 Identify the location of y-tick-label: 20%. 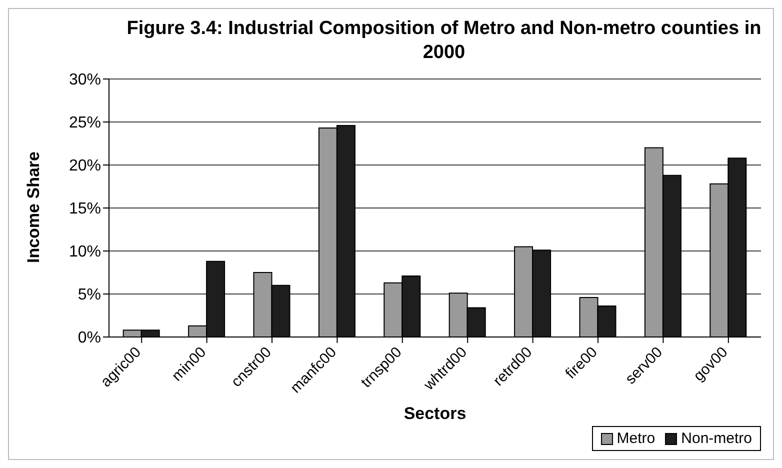
(84, 166).